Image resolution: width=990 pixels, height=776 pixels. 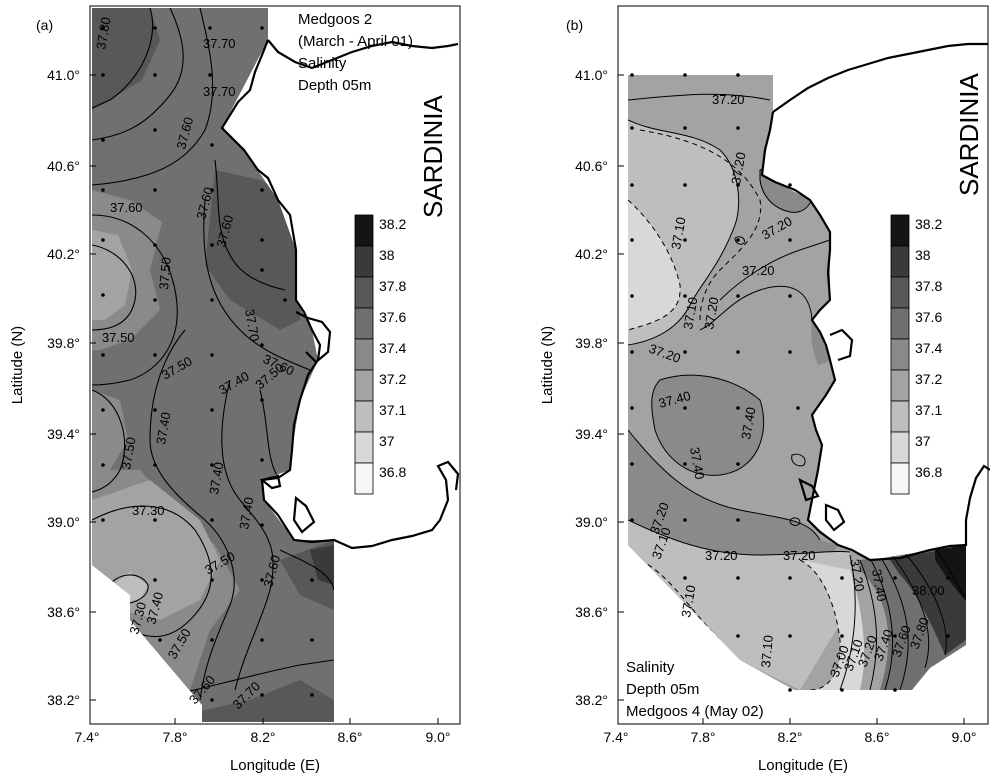 I want to click on x-tick-label: 7.8°, so click(x=702, y=737).